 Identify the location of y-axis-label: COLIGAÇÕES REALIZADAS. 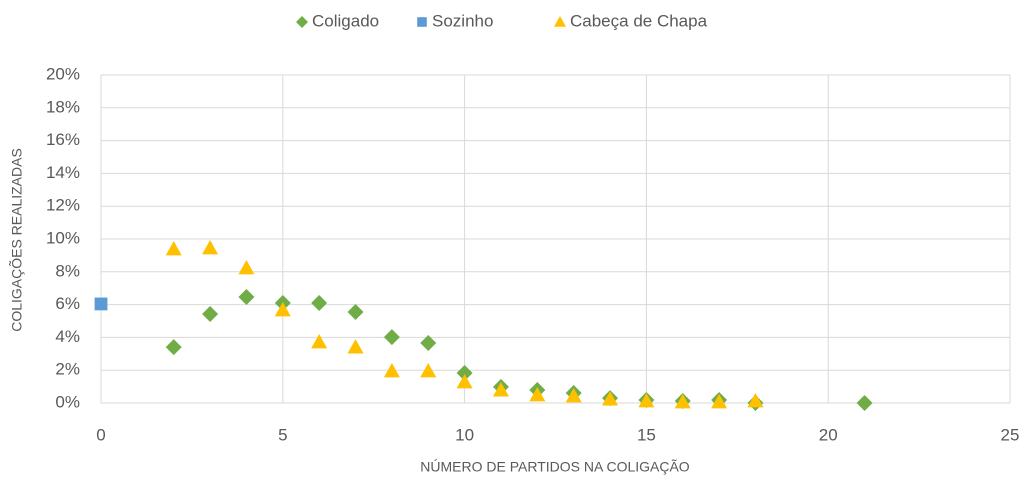
(17, 240).